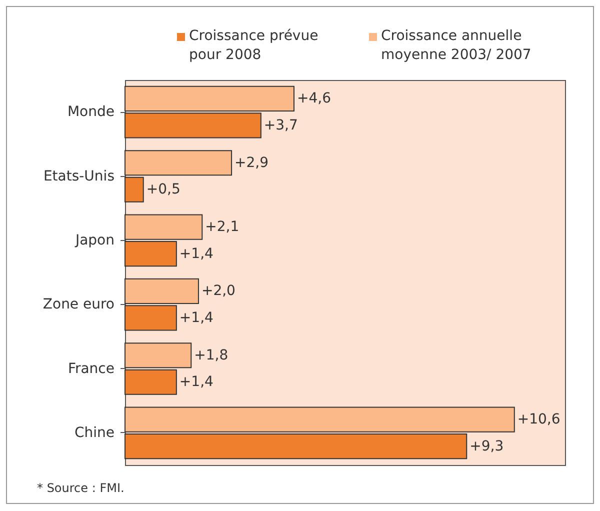 The width and height of the screenshot is (600, 511). I want to click on data-label: +10,6, so click(538, 420).